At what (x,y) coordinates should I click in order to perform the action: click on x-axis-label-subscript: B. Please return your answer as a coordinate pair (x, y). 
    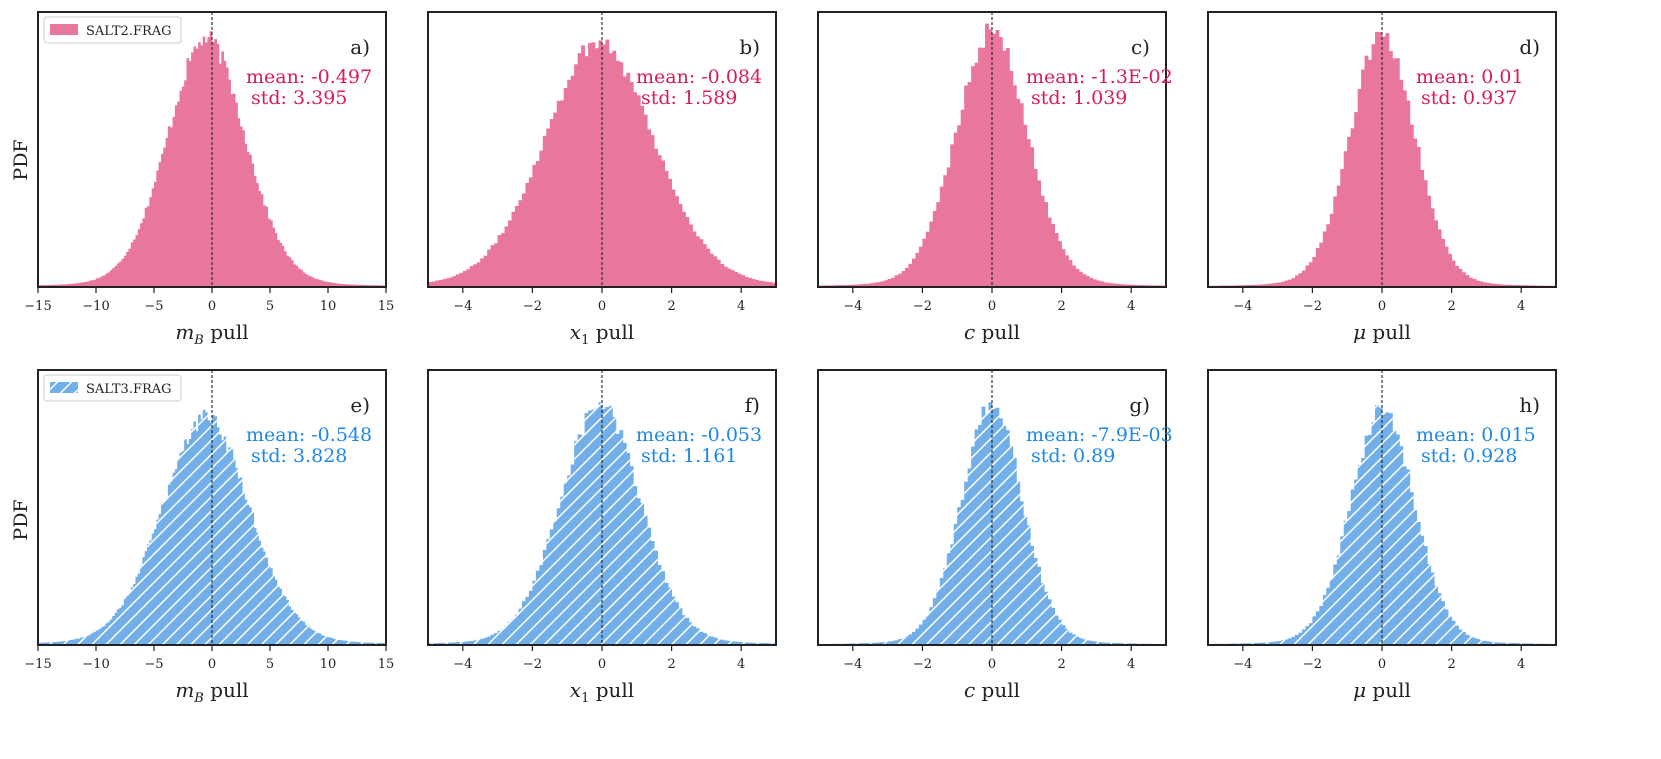
    Looking at the image, I should click on (198, 698).